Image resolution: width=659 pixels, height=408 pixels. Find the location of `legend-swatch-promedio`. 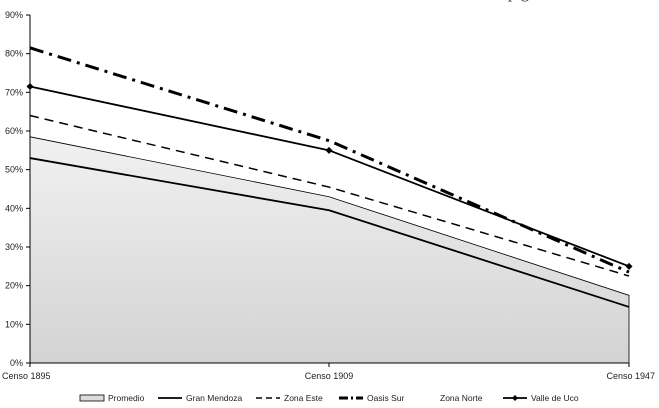

legend-swatch-promedio is located at coordinates (92, 398).